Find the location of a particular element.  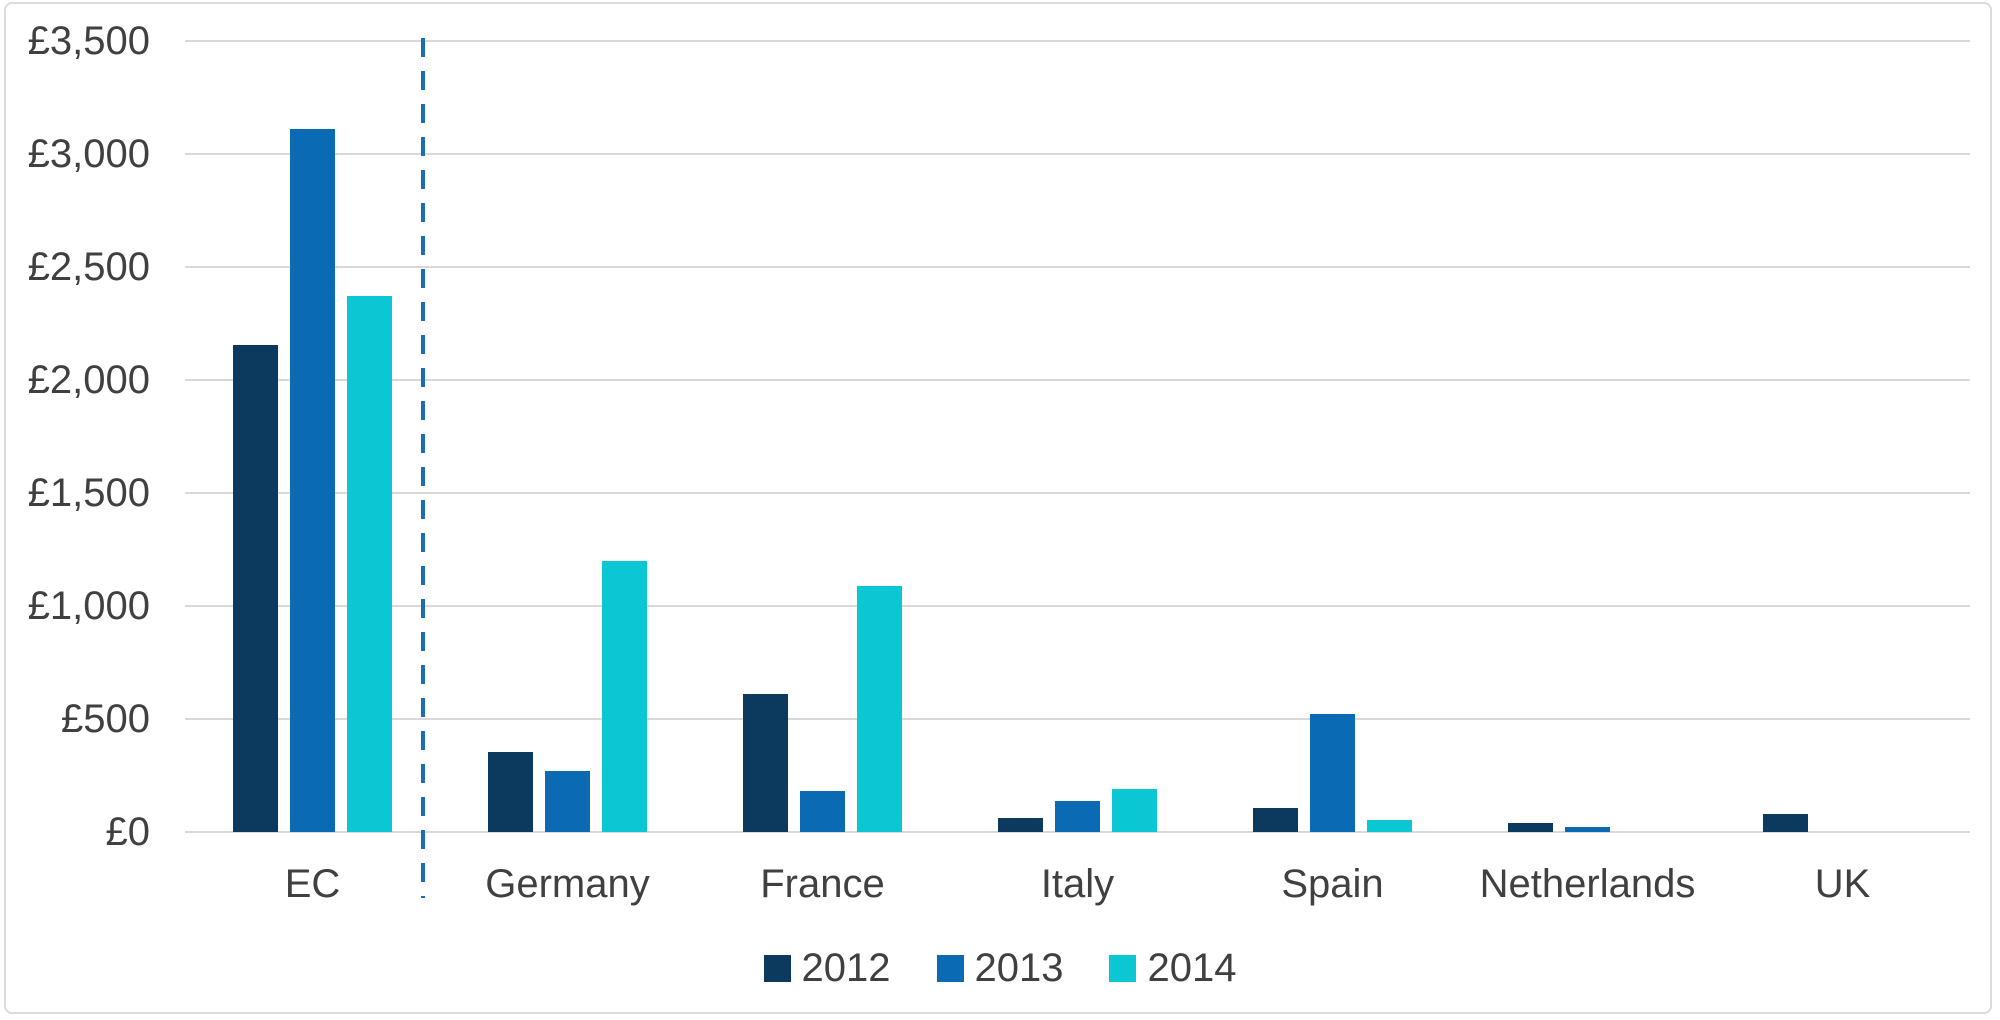

bar-france-2013 is located at coordinates (822, 811).